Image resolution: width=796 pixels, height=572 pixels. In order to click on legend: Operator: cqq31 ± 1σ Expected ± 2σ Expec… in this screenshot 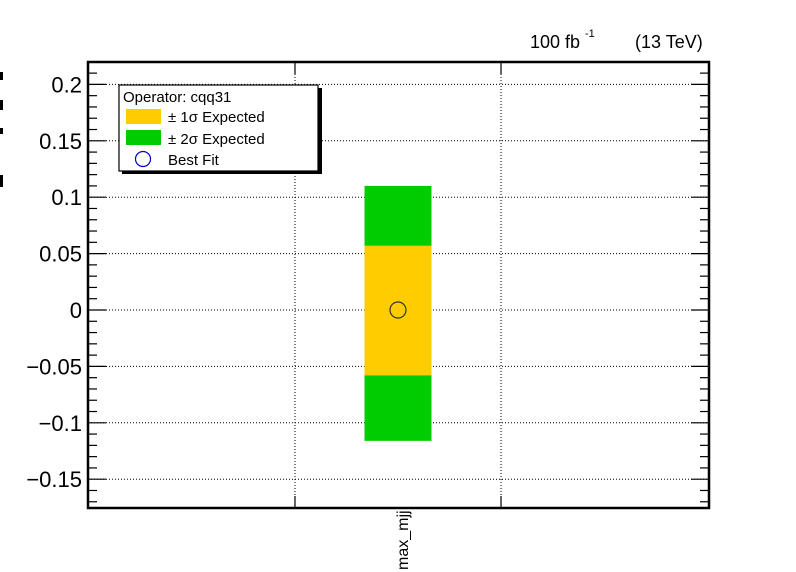, I will do `click(220, 129)`.